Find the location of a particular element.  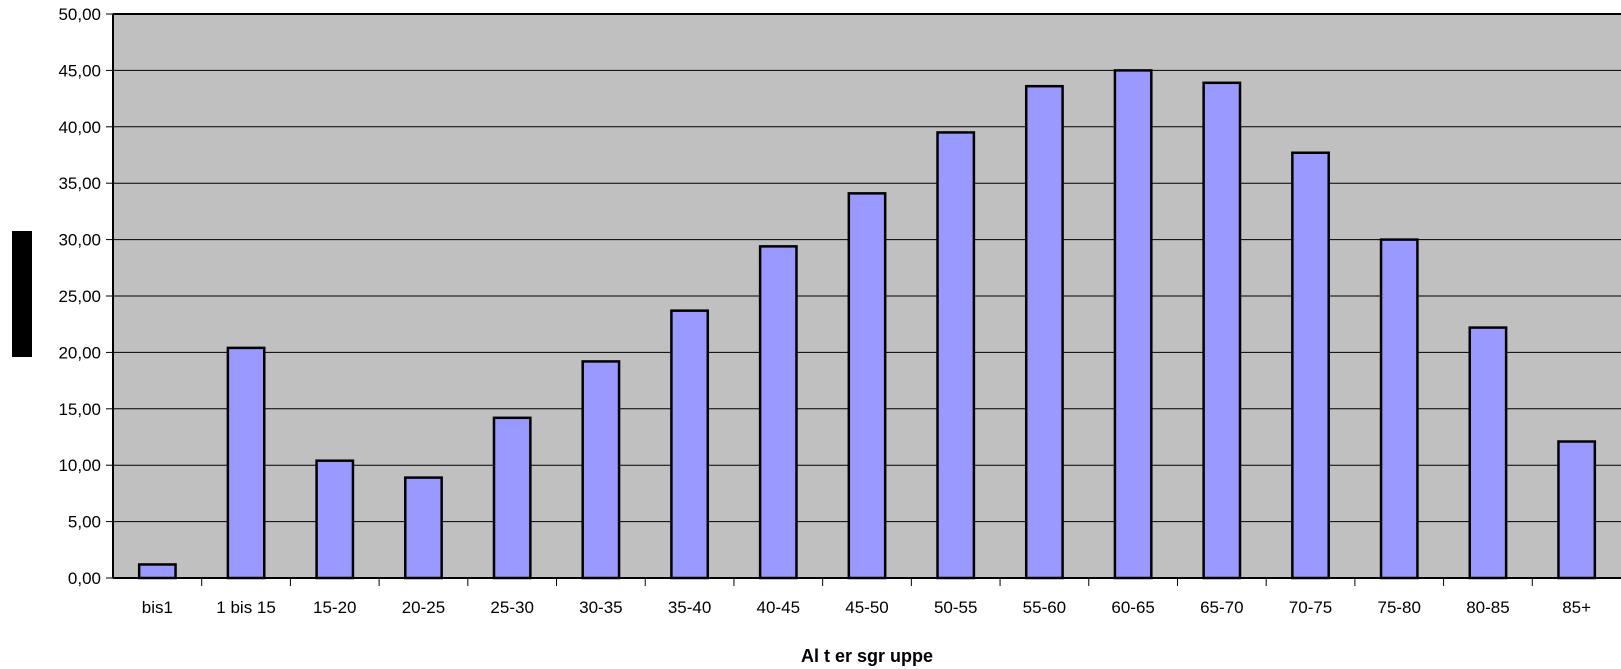

y-tick-label: 45,00 is located at coordinates (79, 70).